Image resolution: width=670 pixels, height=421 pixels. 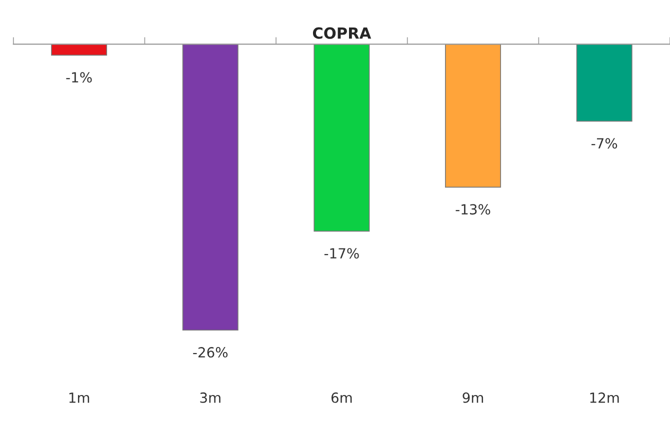 I want to click on x-tick-label: 9m, so click(x=473, y=397).